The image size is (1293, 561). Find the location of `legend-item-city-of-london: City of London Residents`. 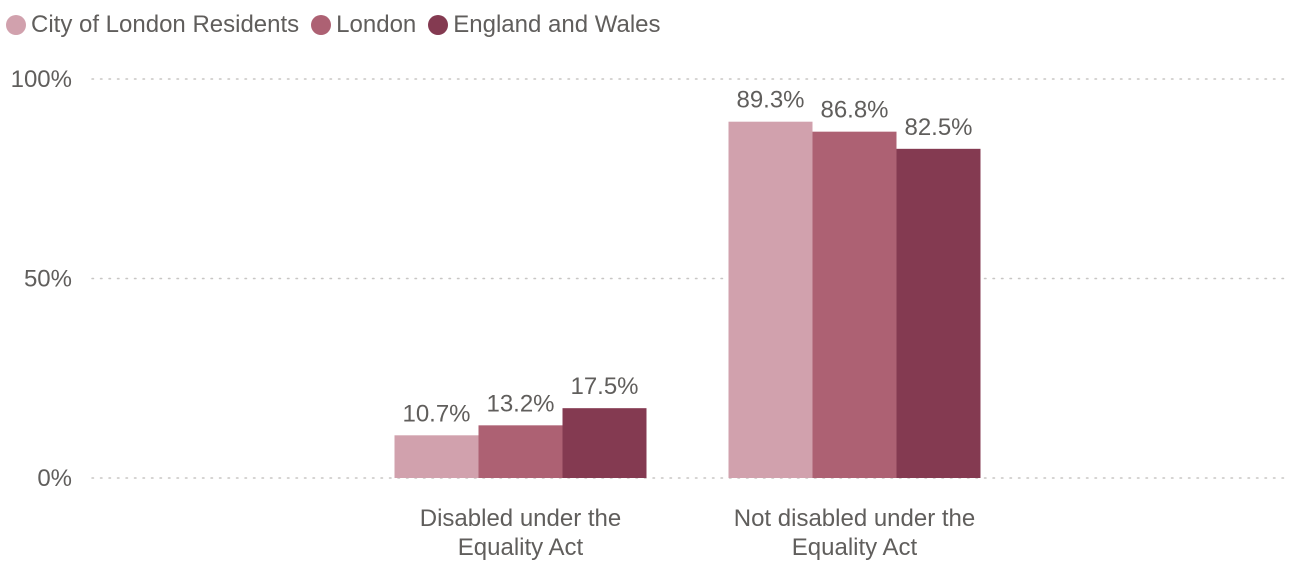

legend-item-city-of-london: City of London Residents is located at coordinates (152, 25).